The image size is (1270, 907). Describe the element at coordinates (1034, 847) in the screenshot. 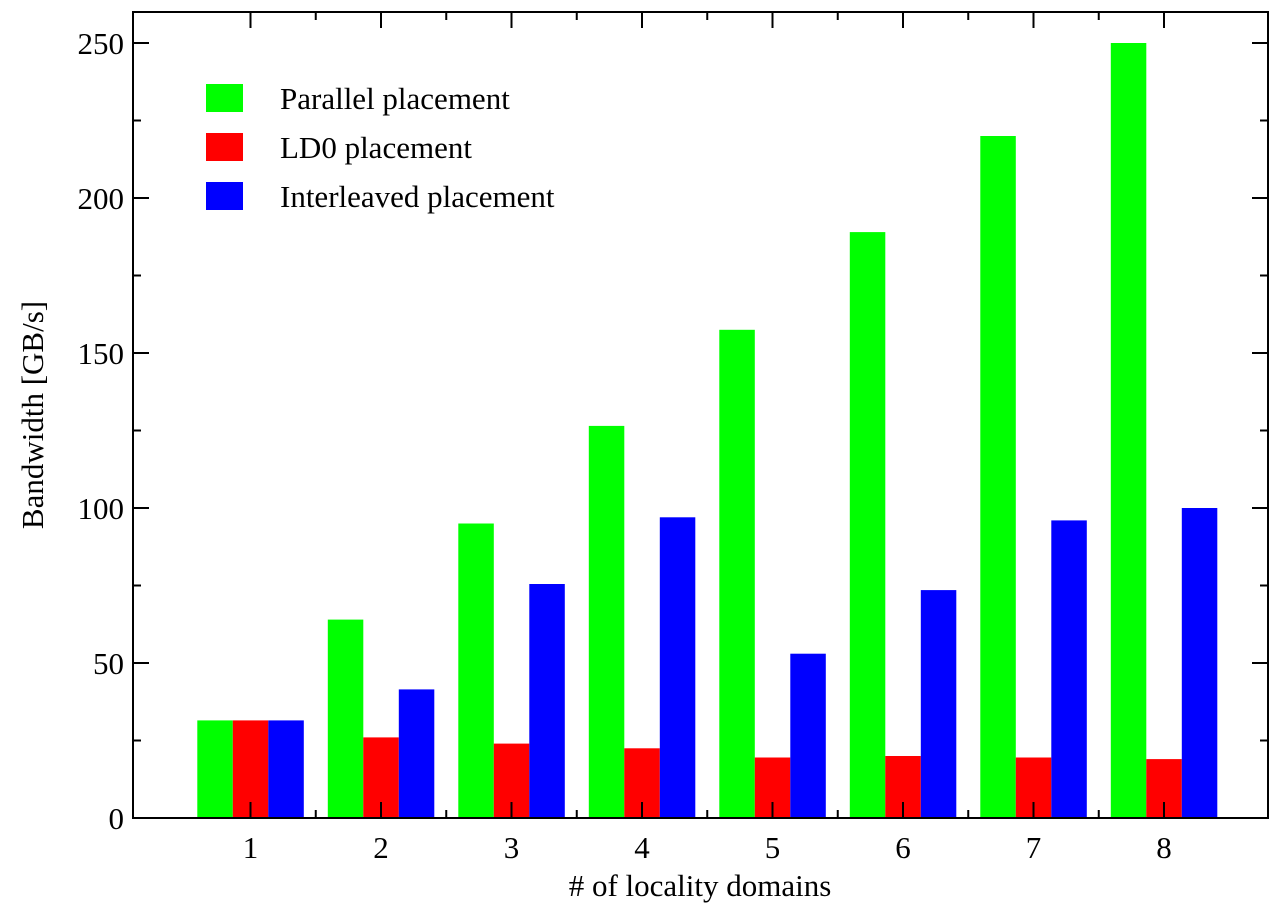

I see `x-tick-label: 7` at that location.